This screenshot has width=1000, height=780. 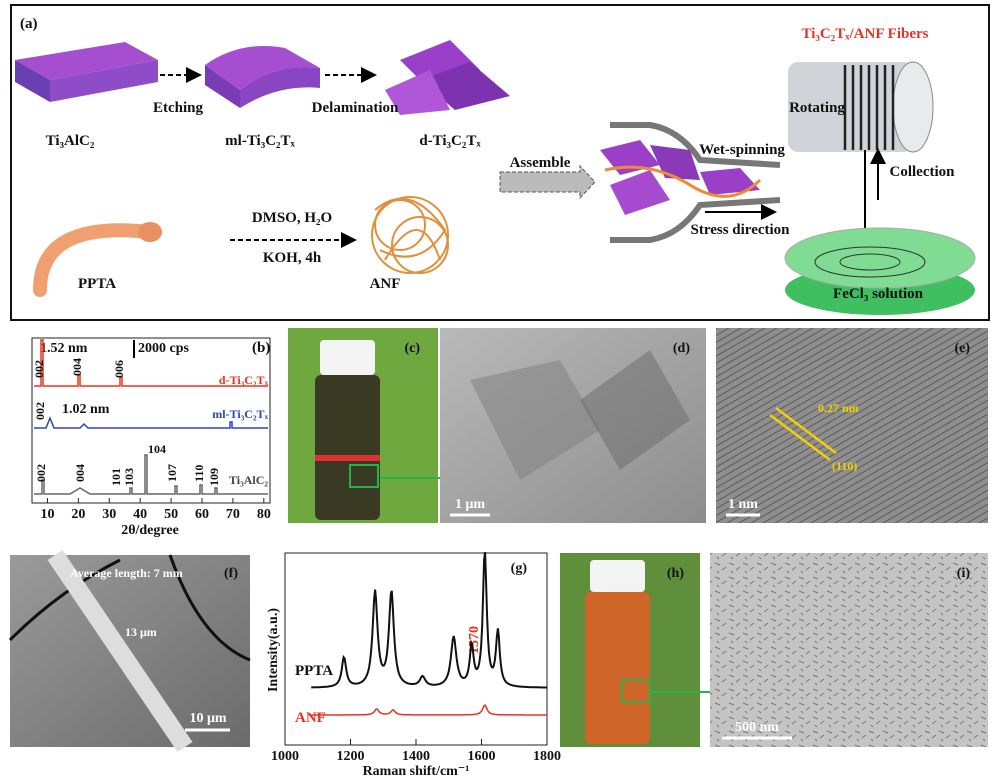 I want to click on material-label: PPTA, so click(x=97, y=284).